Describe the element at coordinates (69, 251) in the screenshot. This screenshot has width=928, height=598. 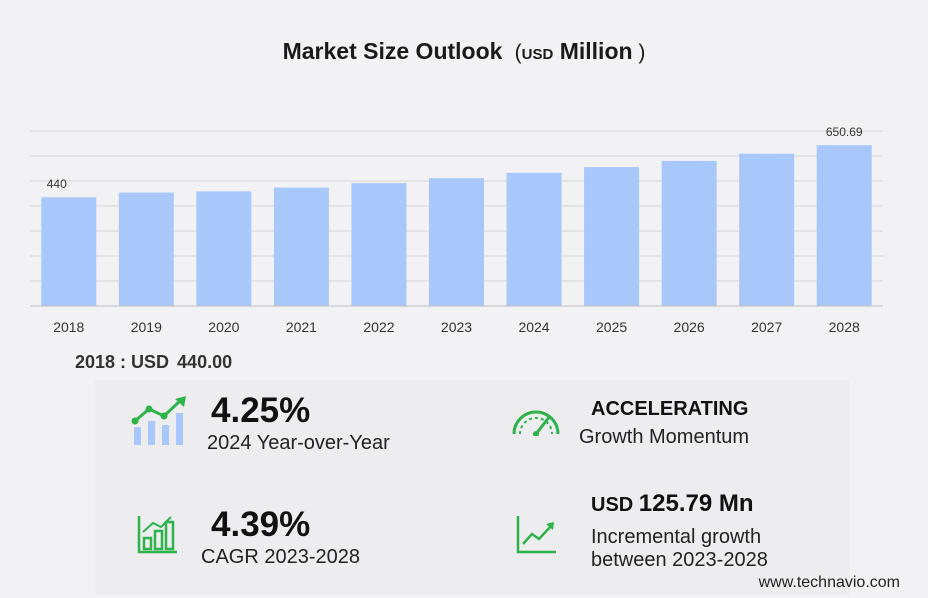
I see `bar-2018` at that location.